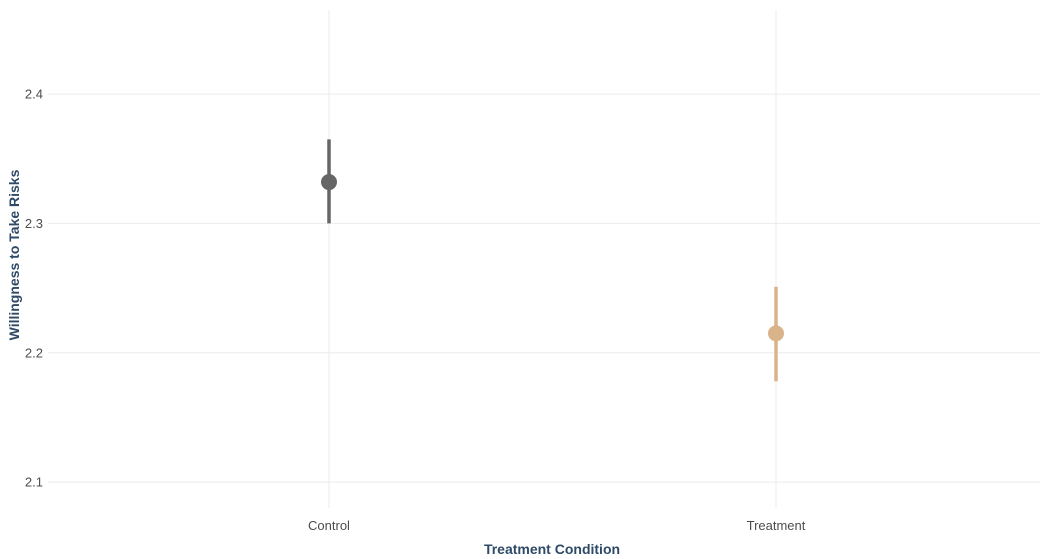 This screenshot has height=559, width=1047. I want to click on y-tick-label: 2.3, so click(34, 223).